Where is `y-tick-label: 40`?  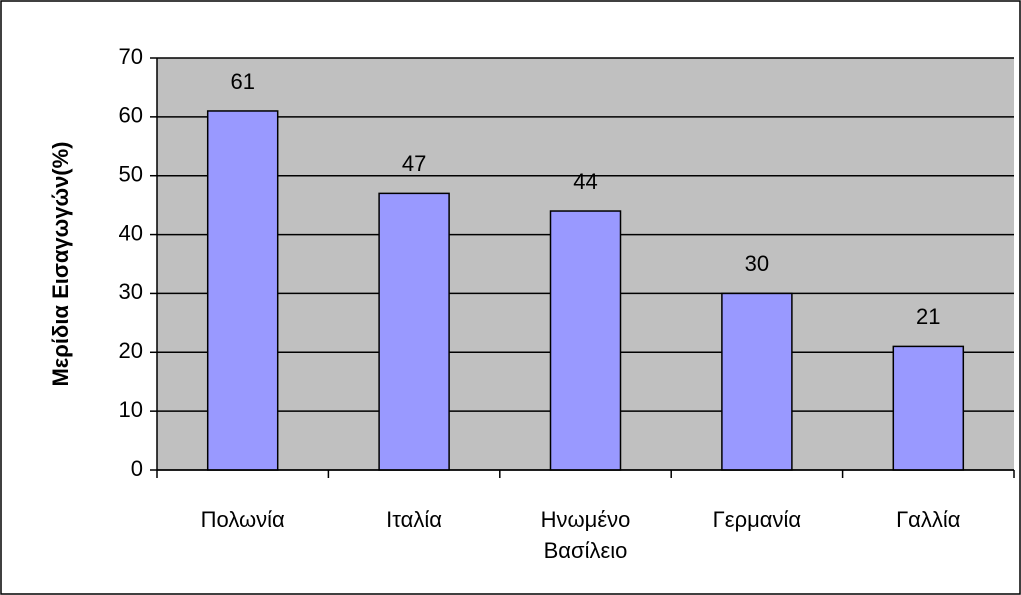 y-tick-label: 40 is located at coordinates (131, 232).